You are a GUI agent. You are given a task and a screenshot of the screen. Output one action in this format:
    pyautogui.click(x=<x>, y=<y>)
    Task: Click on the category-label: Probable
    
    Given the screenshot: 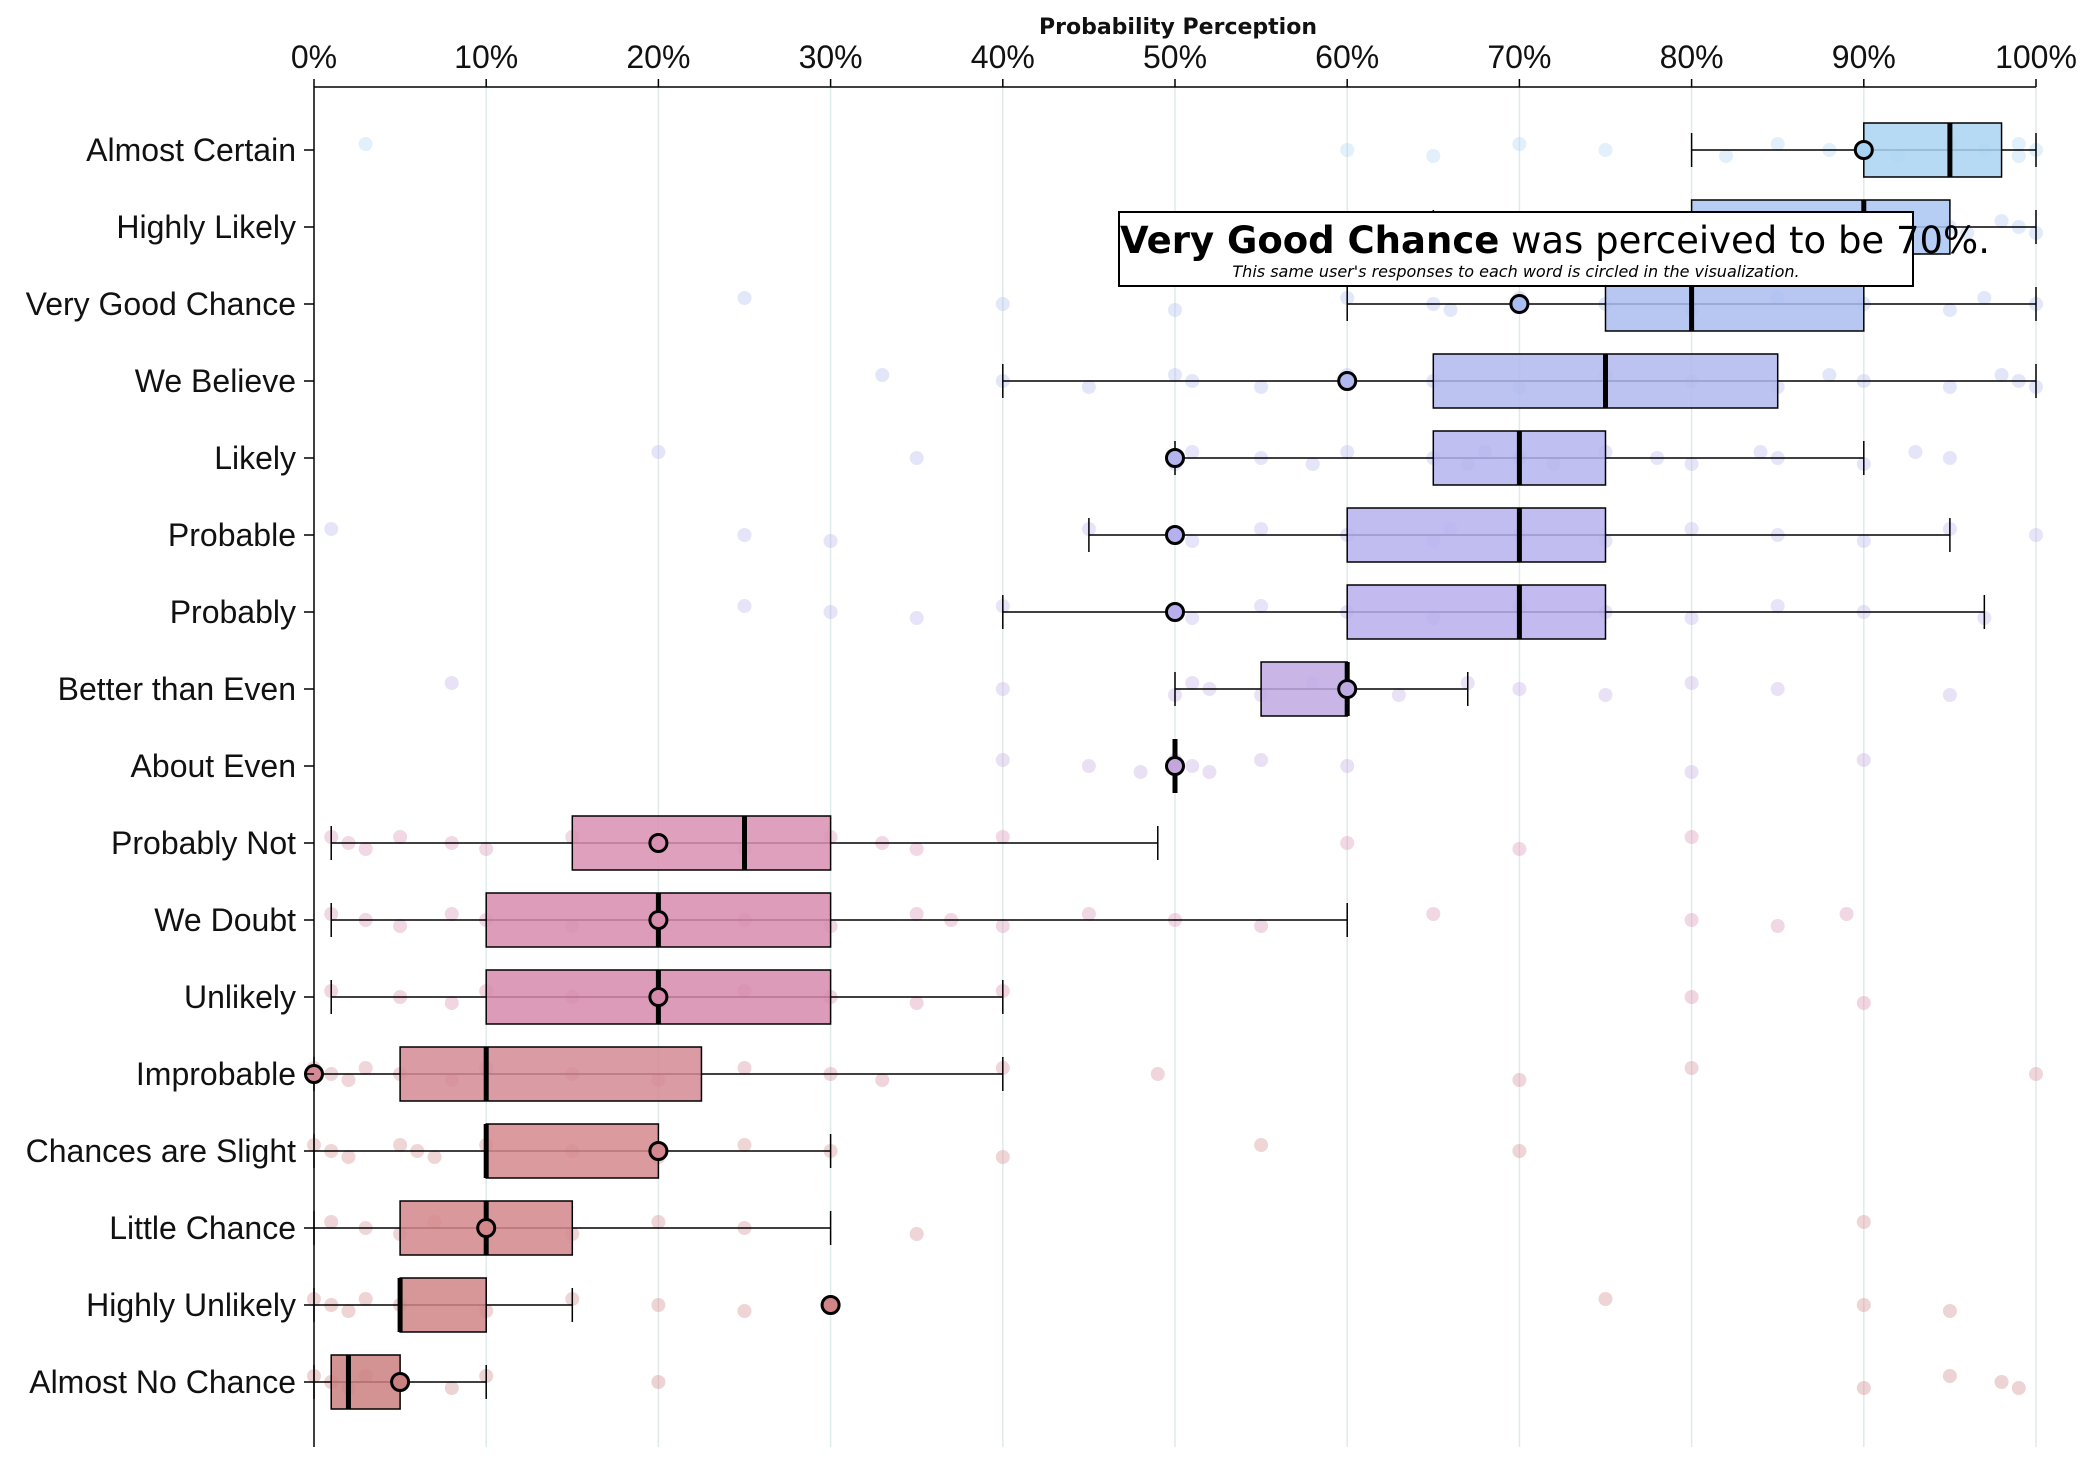 What is the action you would take?
    pyautogui.click(x=232, y=535)
    